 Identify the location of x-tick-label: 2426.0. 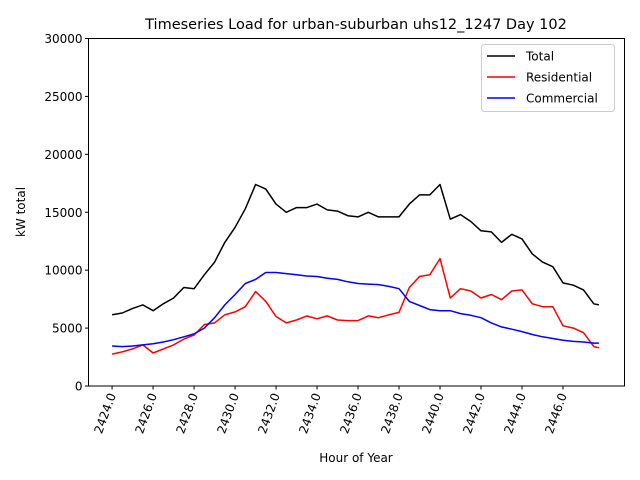
(146, 413).